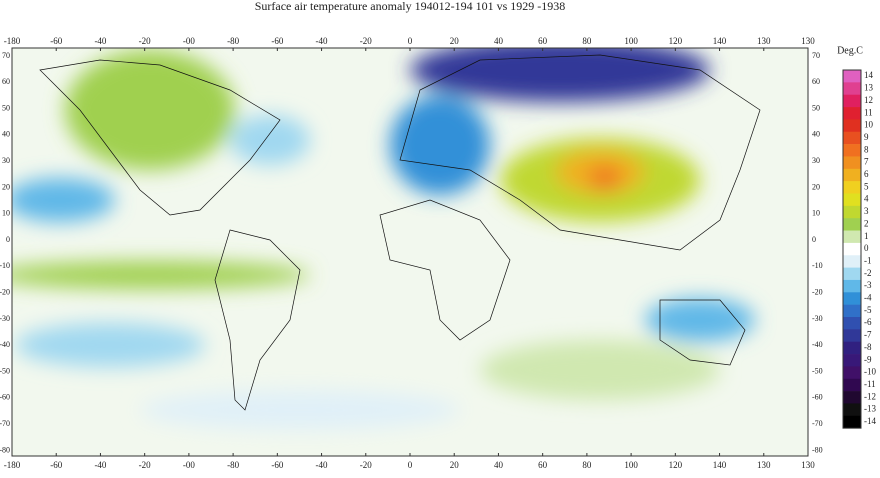 Image resolution: width=880 pixels, height=478 pixels. I want to click on y-tick-label: -60, so click(5, 397).